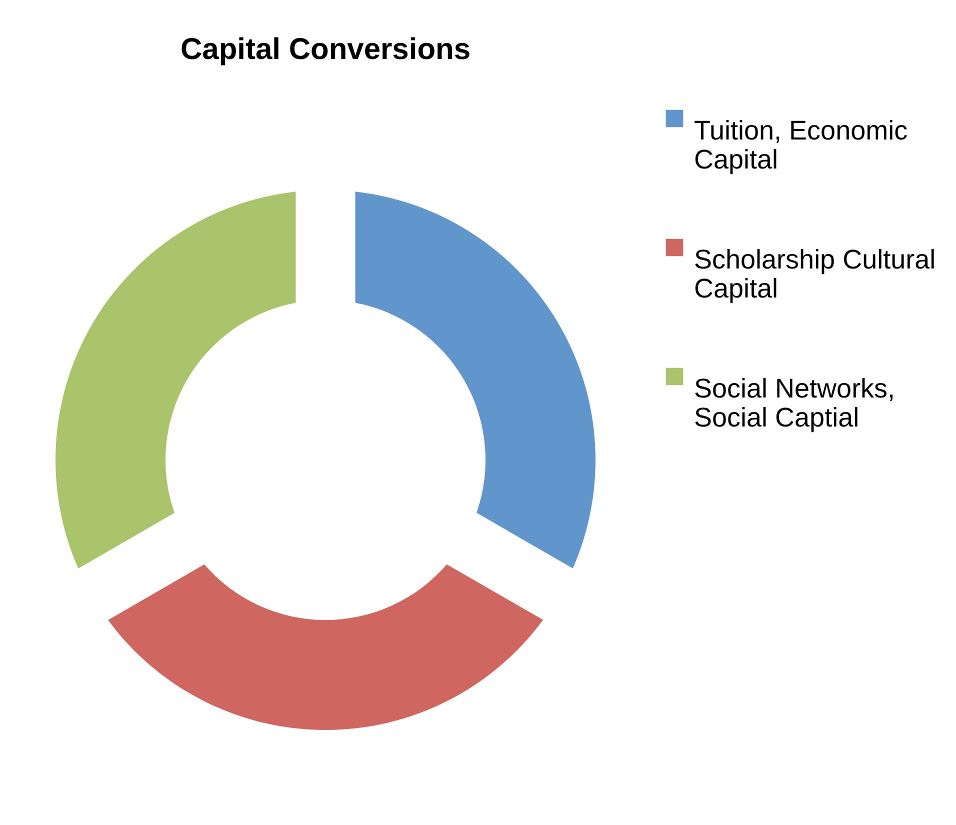 This screenshot has height=825, width=956. Describe the element at coordinates (815, 274) in the screenshot. I see `legend-label: Scholarship Cultural Capital` at that location.